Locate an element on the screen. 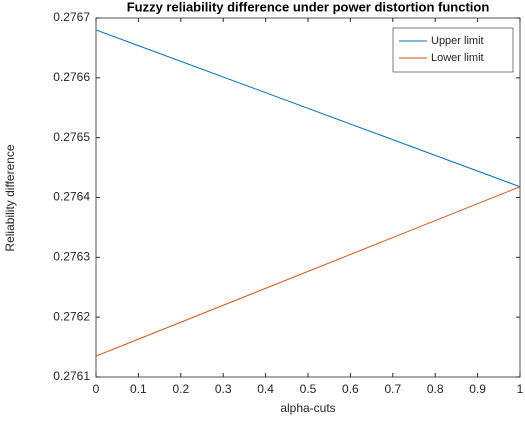  x-tick-label: 0.8 is located at coordinates (435, 389).